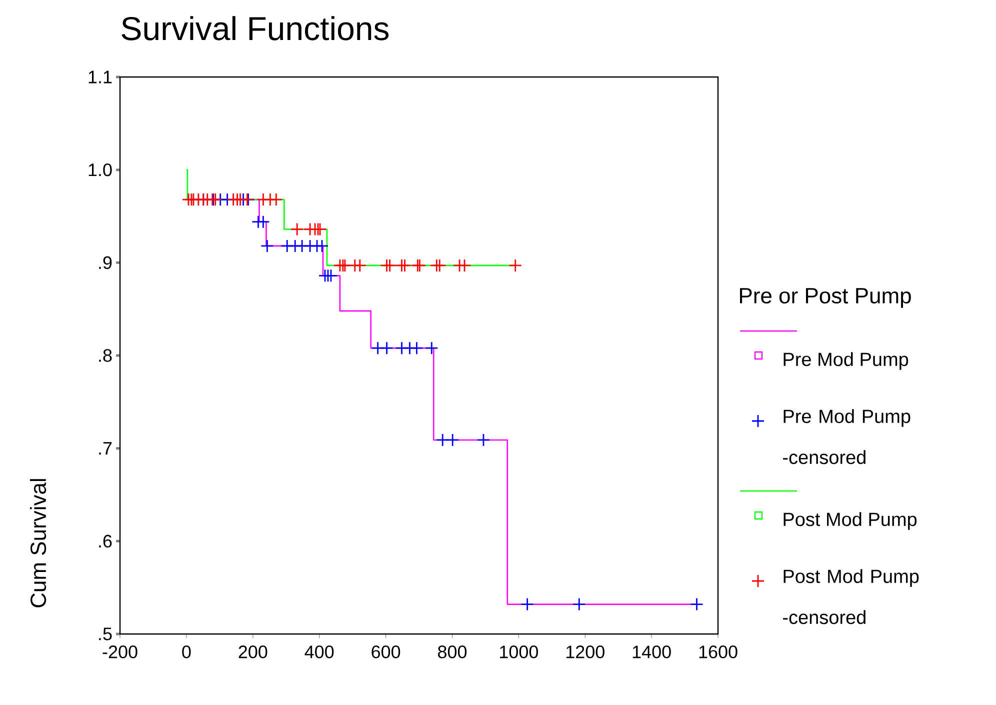  I want to click on x-tick-label: 400, so click(319, 652).